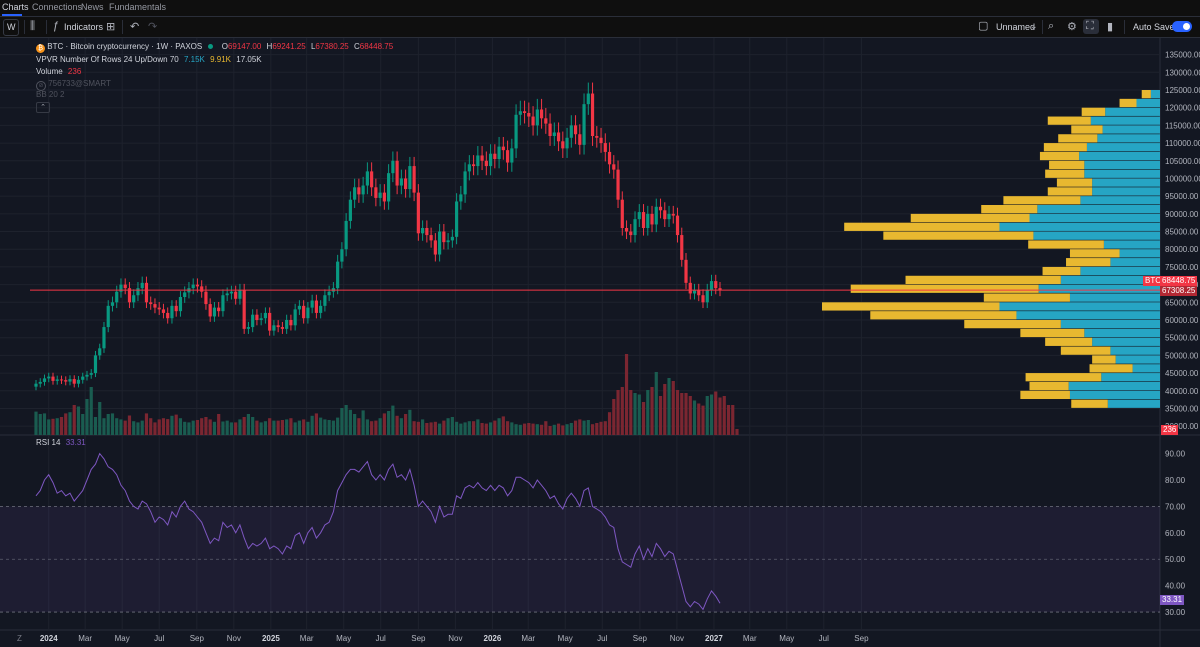 Image resolution: width=1200 pixels, height=647 pixels. I want to click on settings-gear-icon: ⚙, so click(1072, 27).